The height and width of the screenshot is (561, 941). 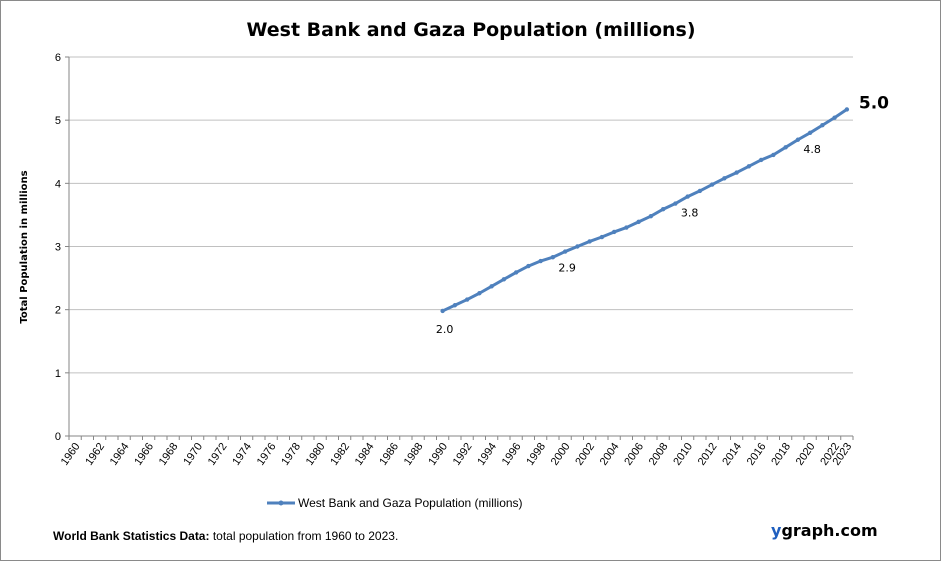 What do you see at coordinates (561, 454) in the screenshot?
I see `x-tick-label: 2000` at bounding box center [561, 454].